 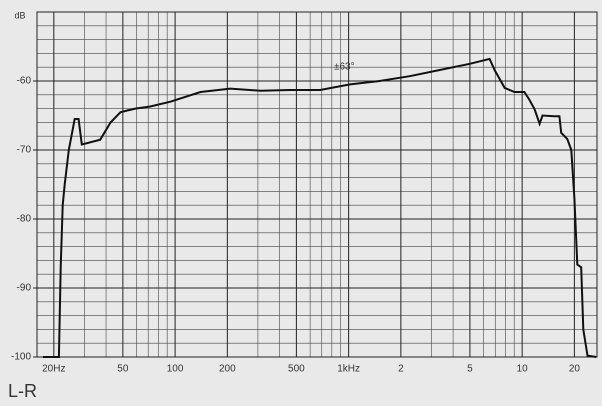 I want to click on x-tick-label: 1kHz, so click(x=348, y=369).